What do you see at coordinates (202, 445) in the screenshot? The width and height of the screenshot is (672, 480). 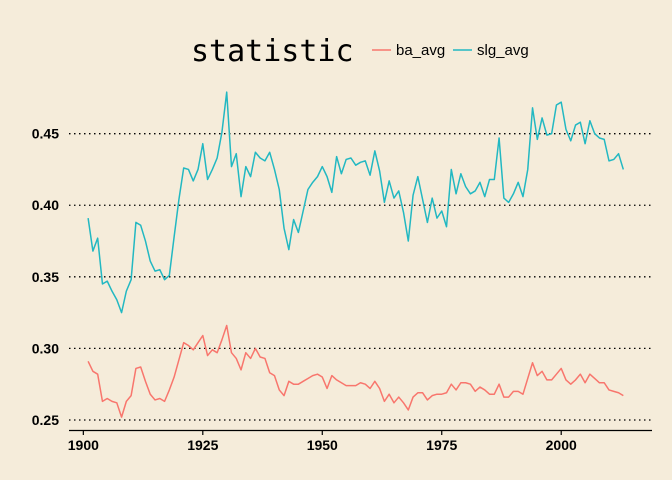 I see `x-tick-label: 1925` at bounding box center [202, 445].